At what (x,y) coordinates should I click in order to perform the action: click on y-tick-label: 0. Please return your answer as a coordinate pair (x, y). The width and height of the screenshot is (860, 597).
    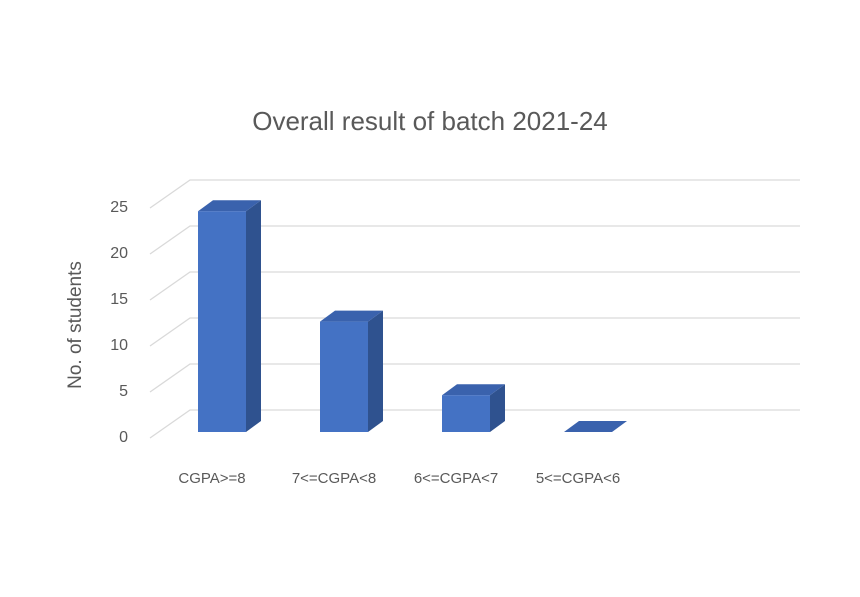
    Looking at the image, I should click on (123, 437).